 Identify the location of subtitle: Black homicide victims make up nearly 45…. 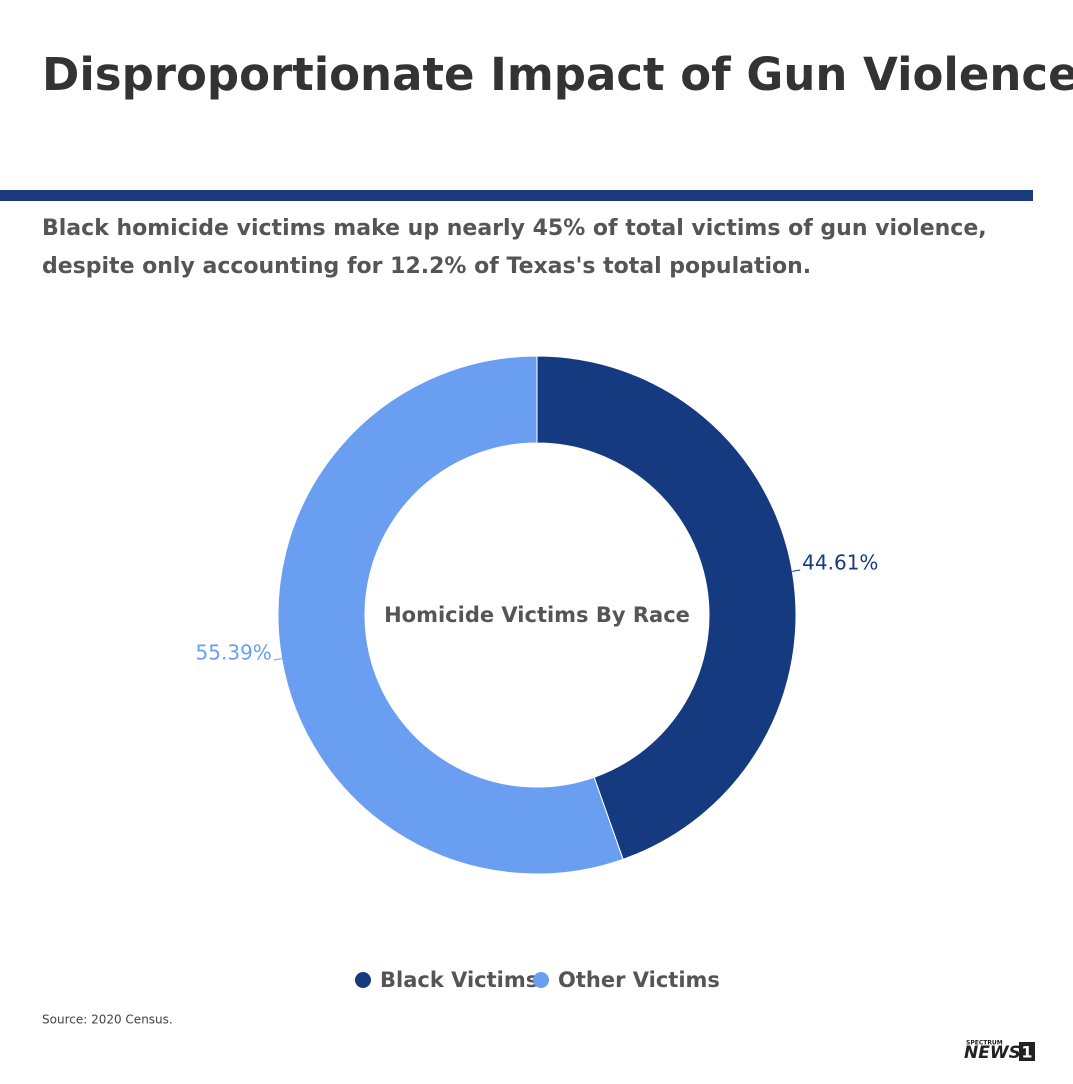
(514, 228).